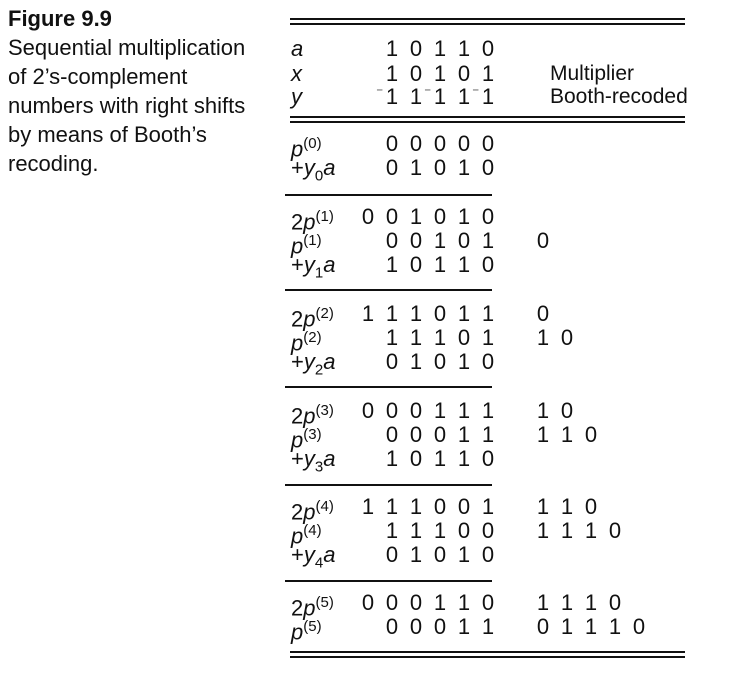 This screenshot has width=734, height=680. Describe the element at coordinates (296, 96) in the screenshot. I see `header-label-y: y` at that location.